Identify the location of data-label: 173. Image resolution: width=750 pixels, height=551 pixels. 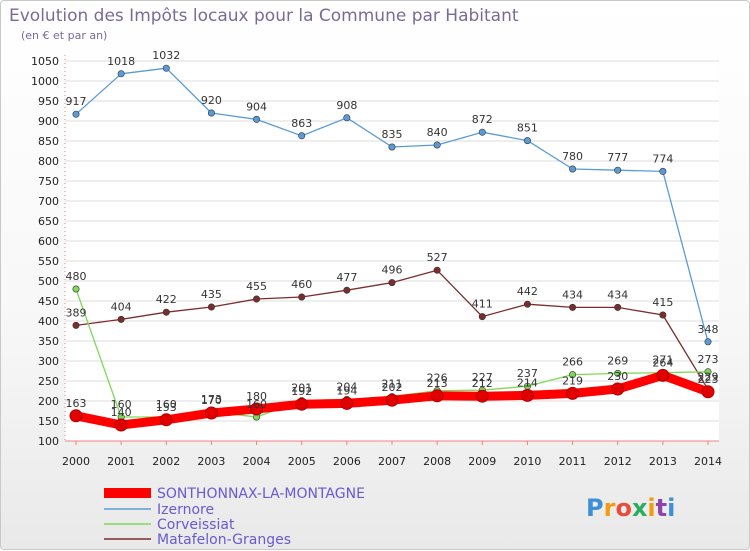
(211, 399).